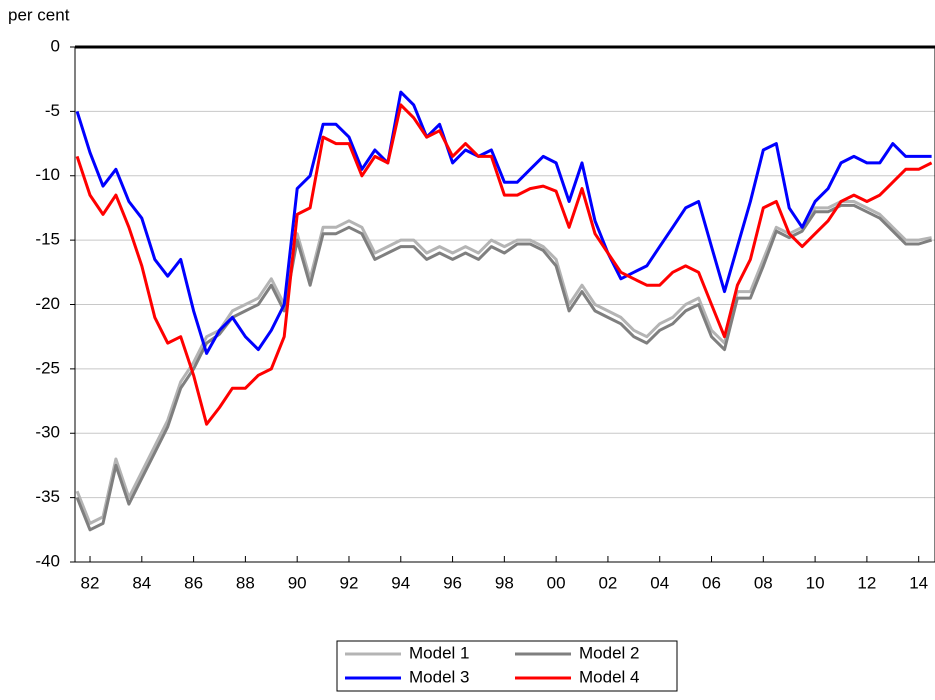  I want to click on x-tick-label: 02, so click(607, 582).